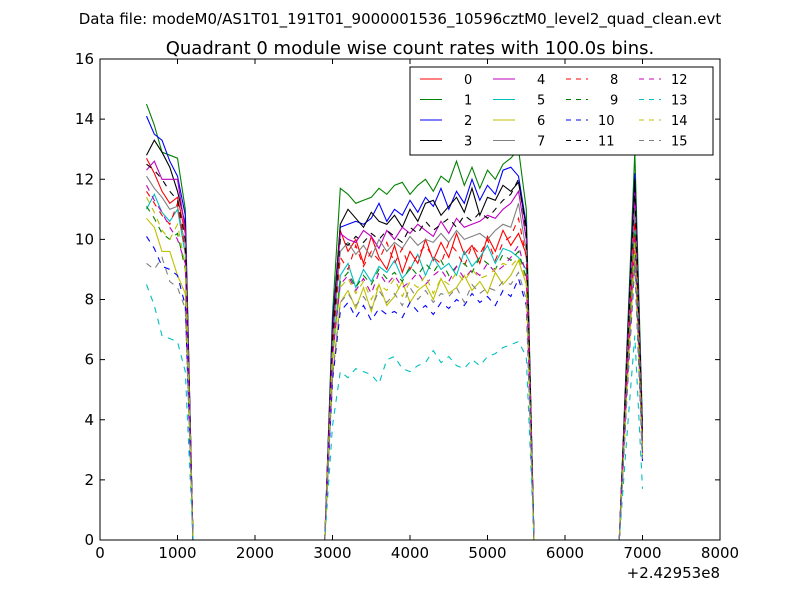 This screenshot has height=600, width=800. What do you see at coordinates (89, 360) in the screenshot?
I see `y-tick-label: 6` at bounding box center [89, 360].